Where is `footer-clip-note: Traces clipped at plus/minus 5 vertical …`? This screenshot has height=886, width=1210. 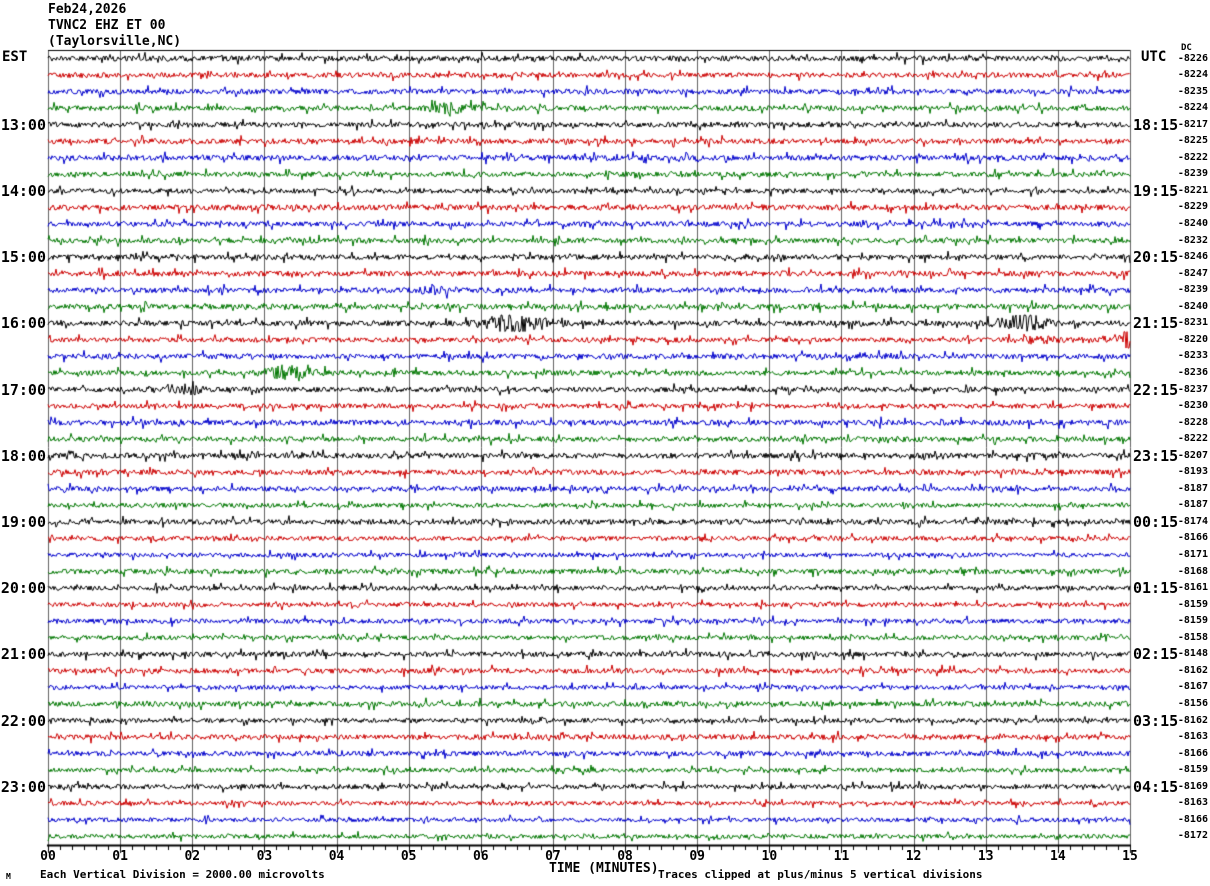 footer-clip-note: Traces clipped at plus/minus 5 vertical … is located at coordinates (820, 874).